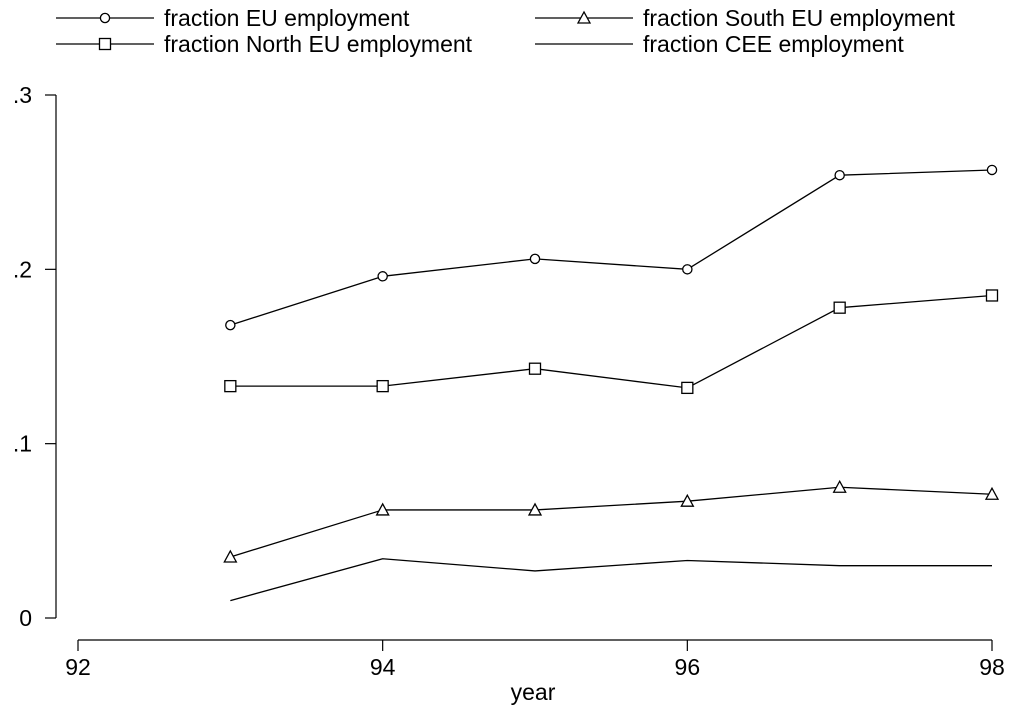 The width and height of the screenshot is (1016, 706). What do you see at coordinates (22, 444) in the screenshot?
I see `y-tick-label: .1` at bounding box center [22, 444].